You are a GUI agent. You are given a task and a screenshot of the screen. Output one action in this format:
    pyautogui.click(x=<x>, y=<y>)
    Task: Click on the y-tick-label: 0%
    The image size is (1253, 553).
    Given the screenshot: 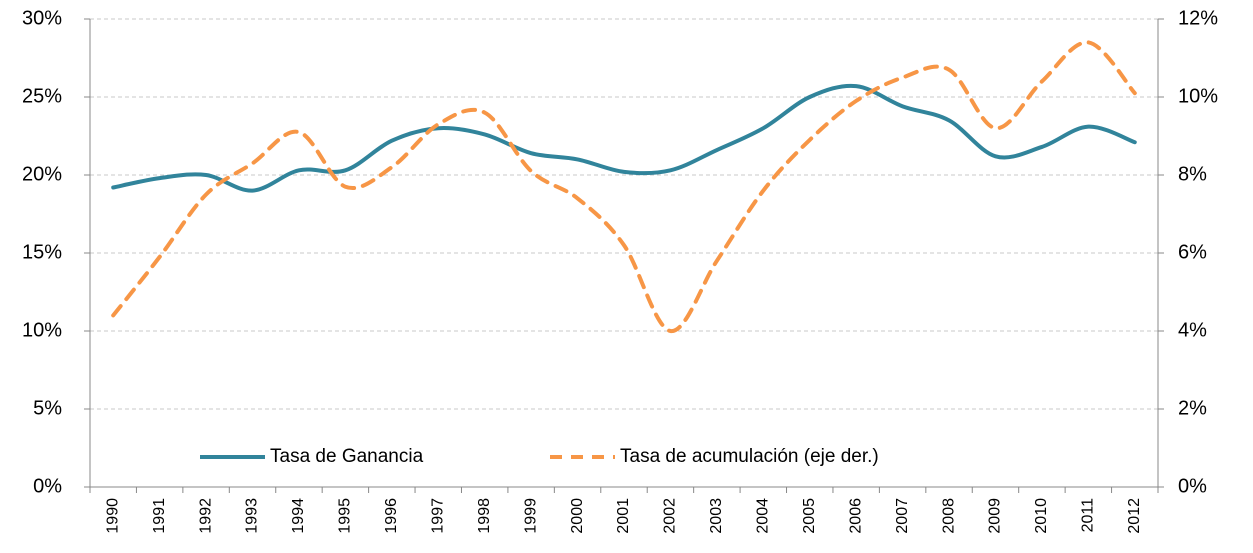 What is the action you would take?
    pyautogui.click(x=47, y=486)
    